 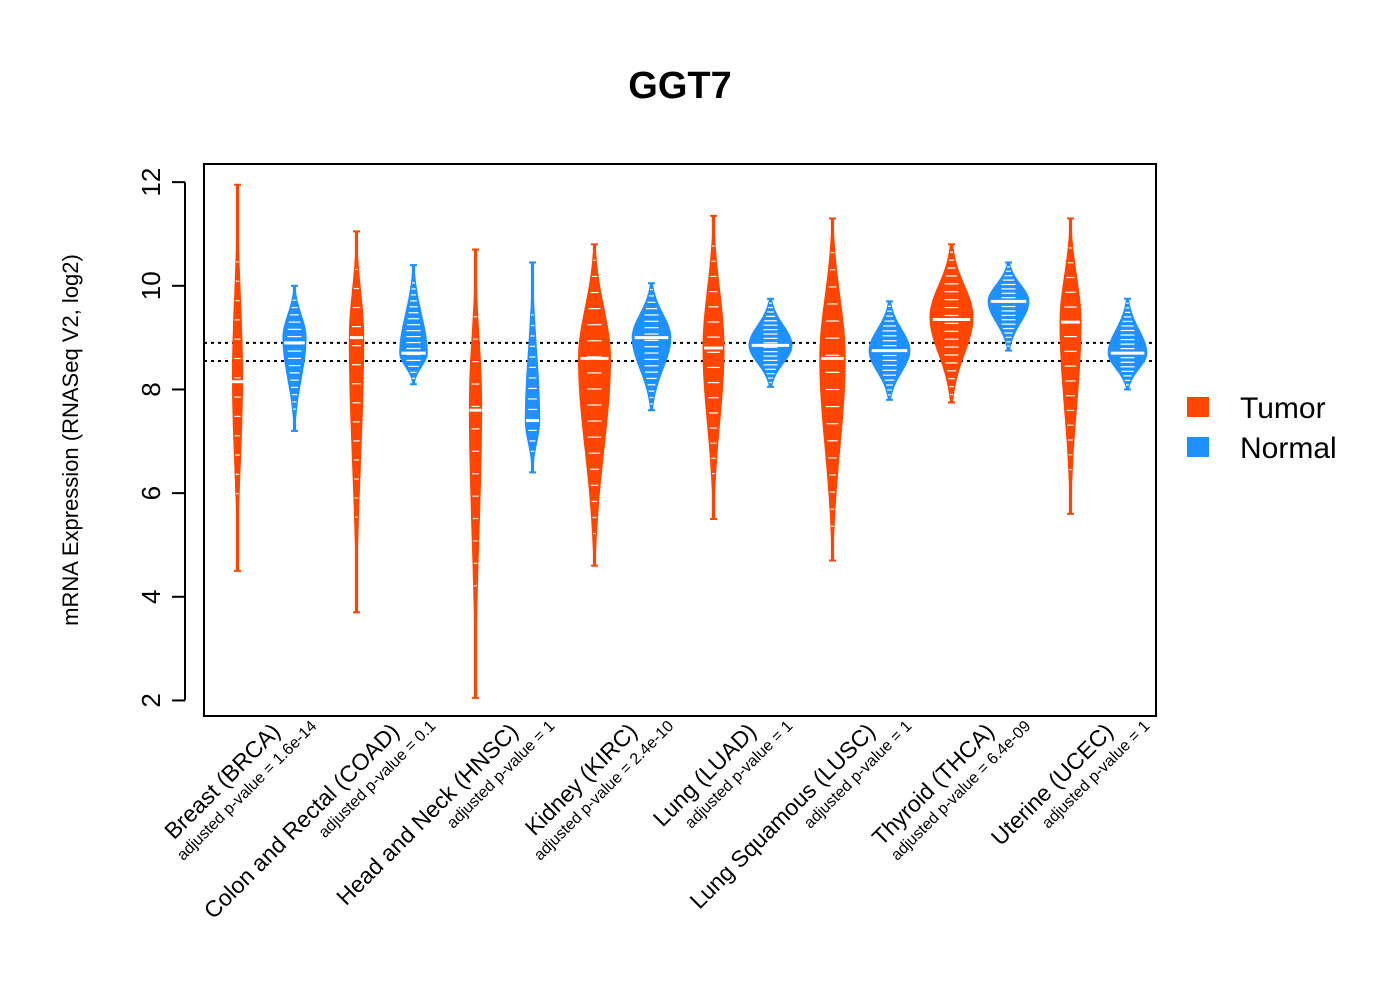 What do you see at coordinates (151, 493) in the screenshot?
I see `y-tick-label-6: 6` at bounding box center [151, 493].